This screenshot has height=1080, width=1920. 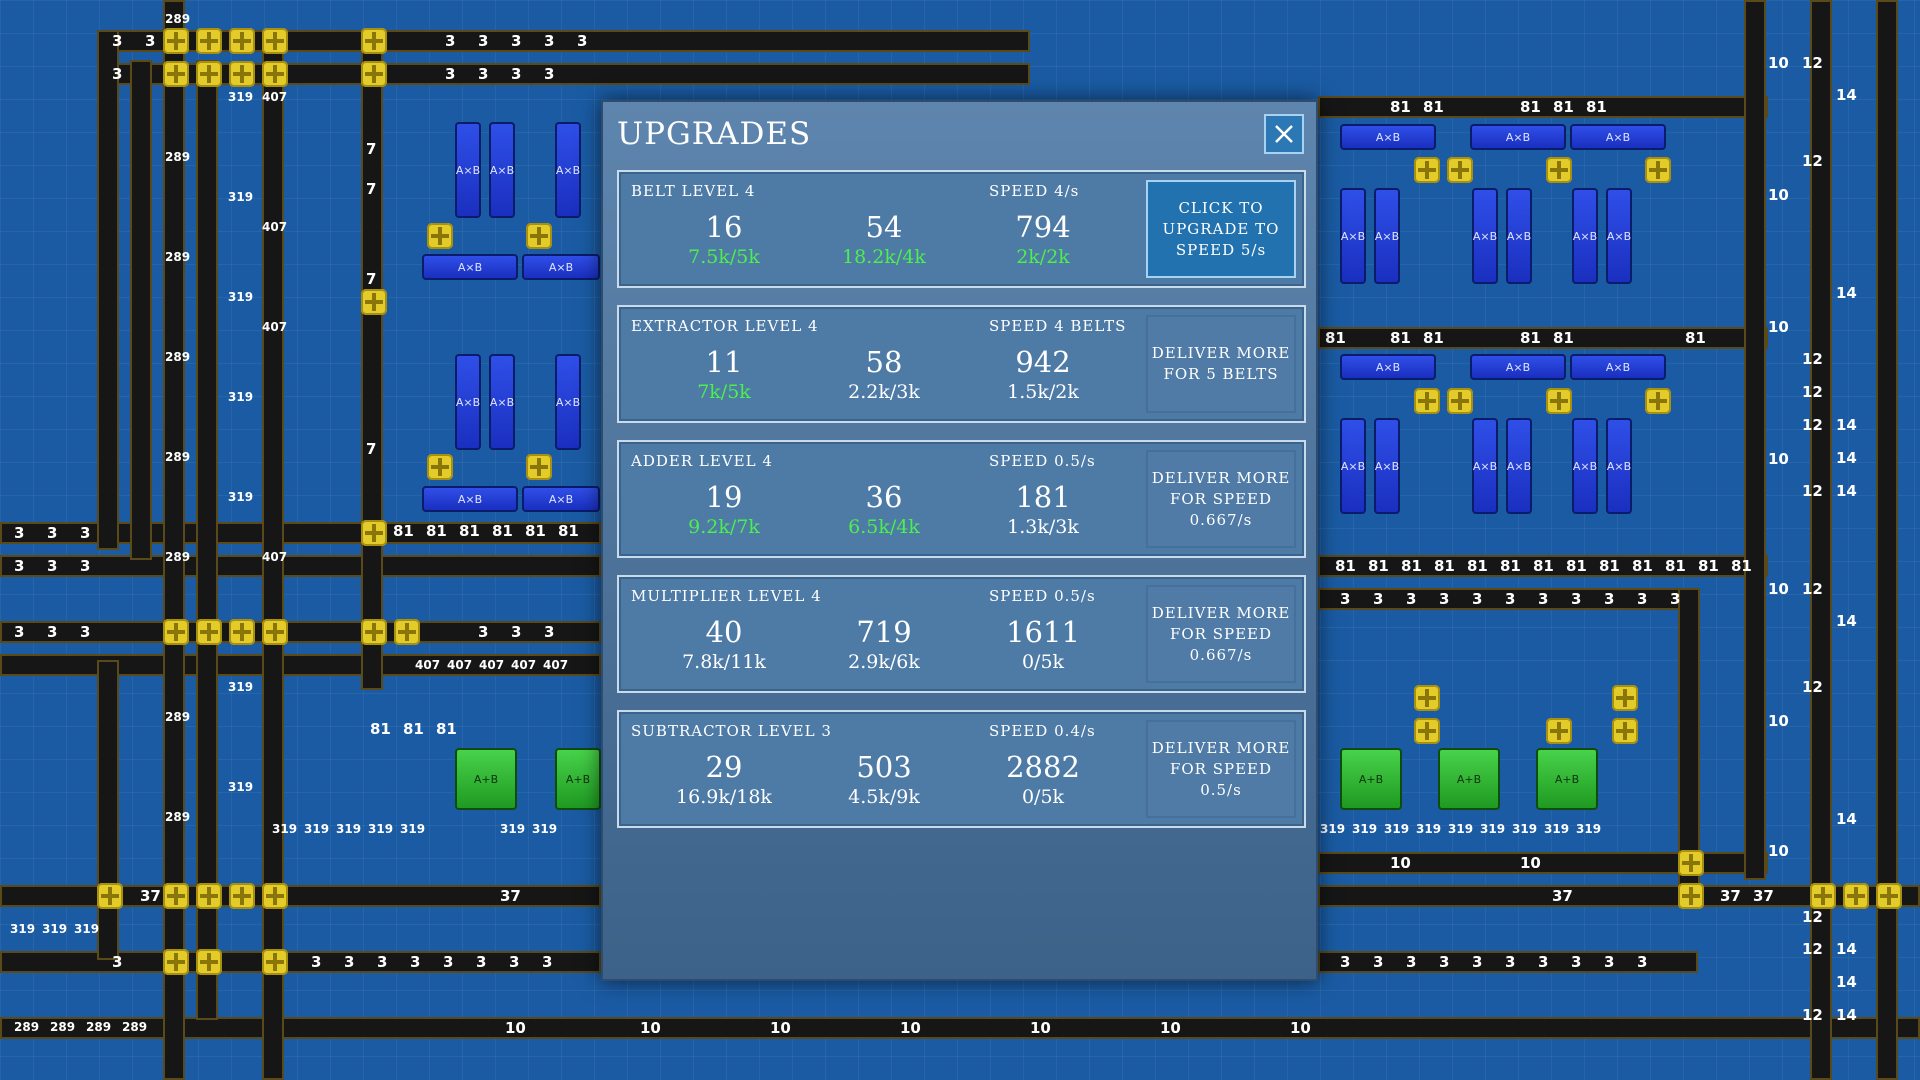 I want to click on close-button, so click(x=1284, y=134).